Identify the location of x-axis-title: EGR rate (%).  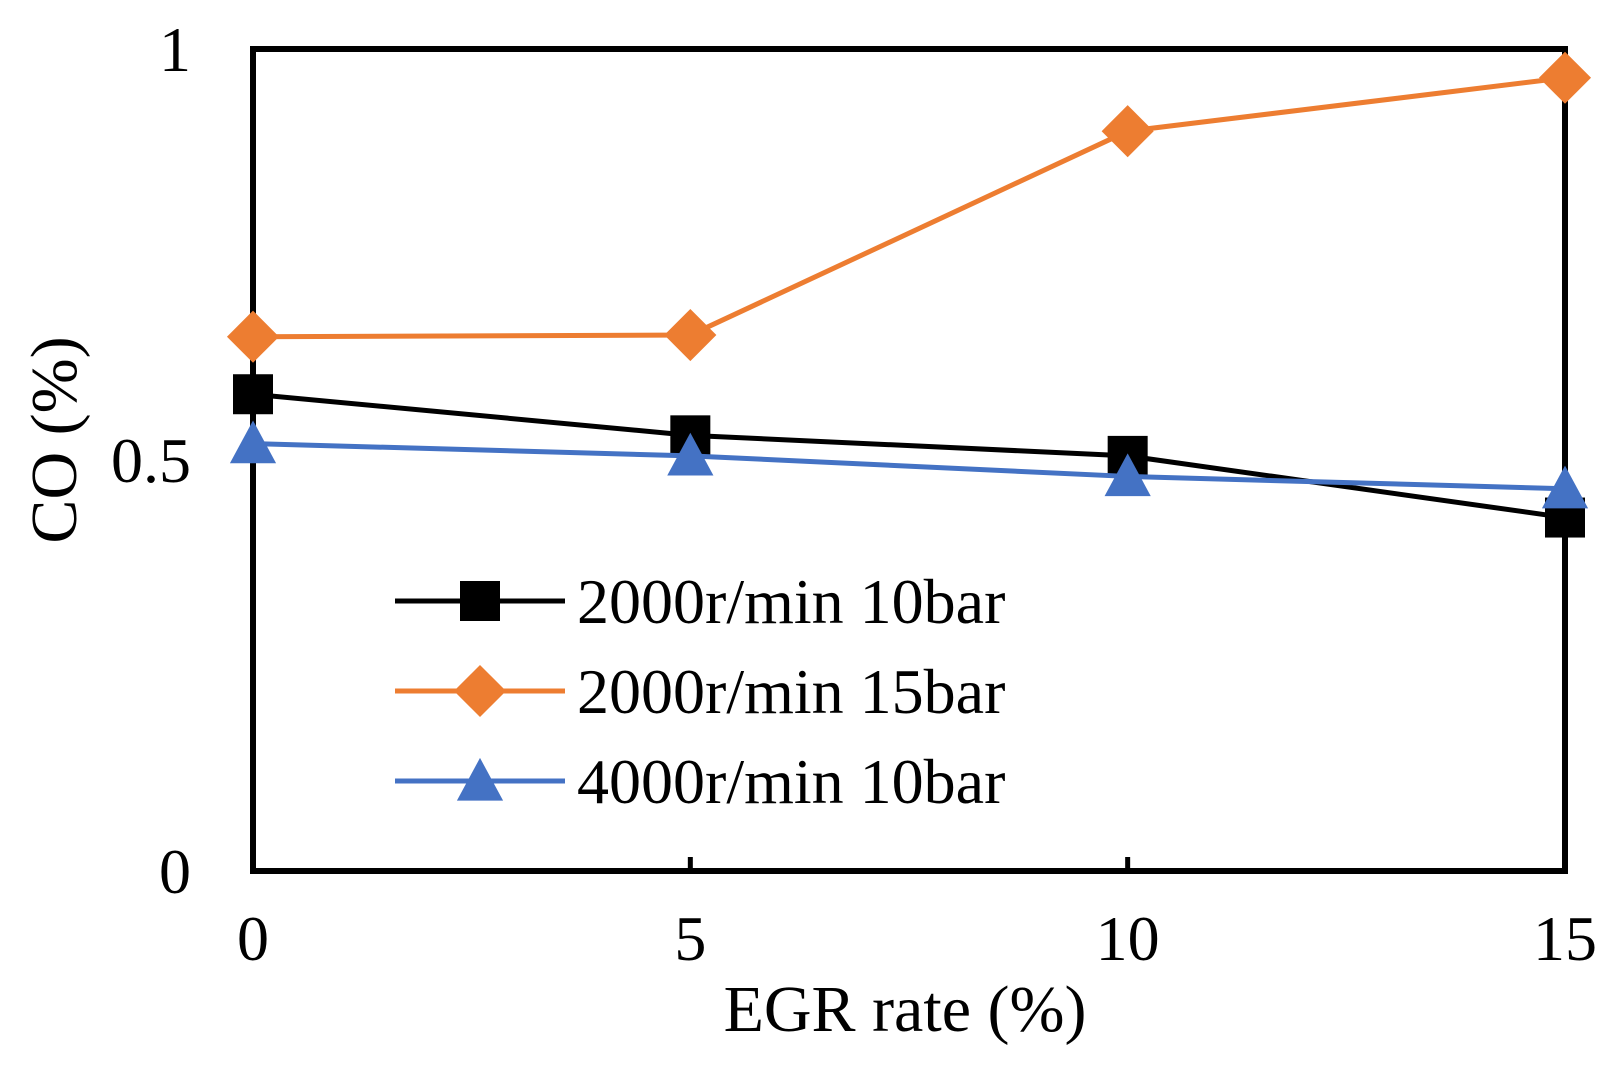
(905, 1009).